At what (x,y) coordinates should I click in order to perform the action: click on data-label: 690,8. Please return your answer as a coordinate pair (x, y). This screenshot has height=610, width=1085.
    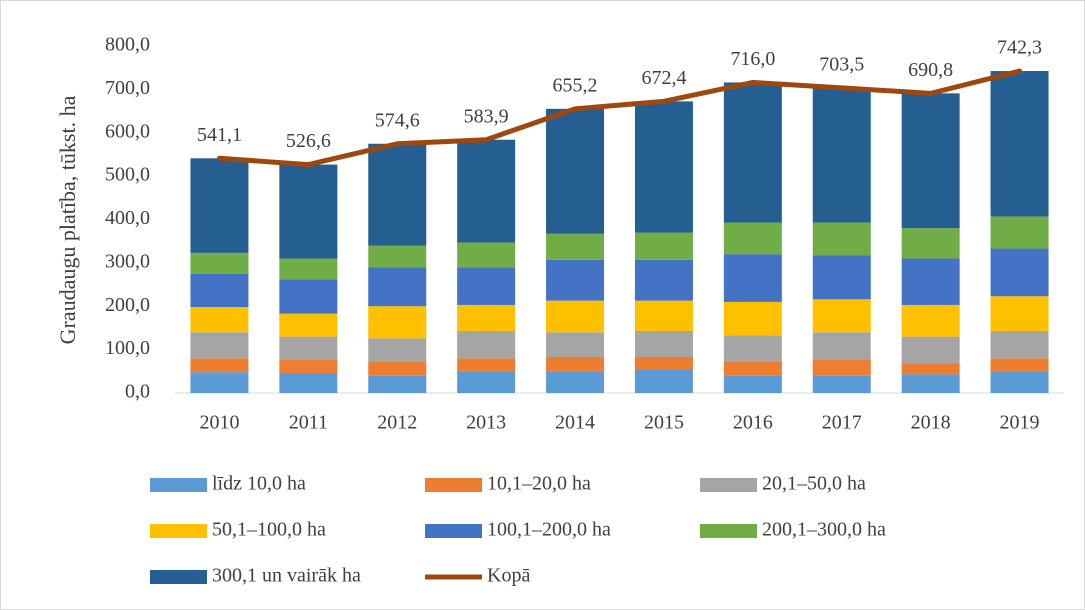
    Looking at the image, I should click on (930, 70).